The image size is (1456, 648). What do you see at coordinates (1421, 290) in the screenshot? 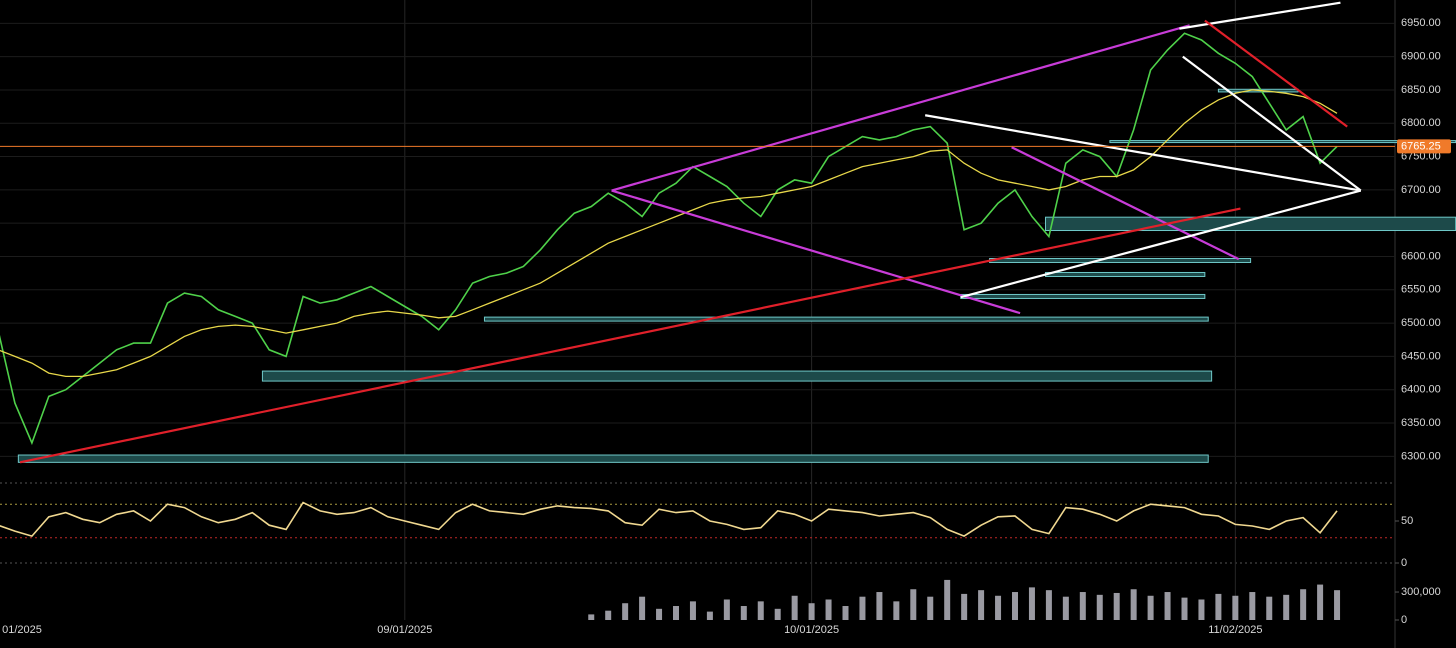
I see `y-tick-label: 6550.00` at bounding box center [1421, 290].